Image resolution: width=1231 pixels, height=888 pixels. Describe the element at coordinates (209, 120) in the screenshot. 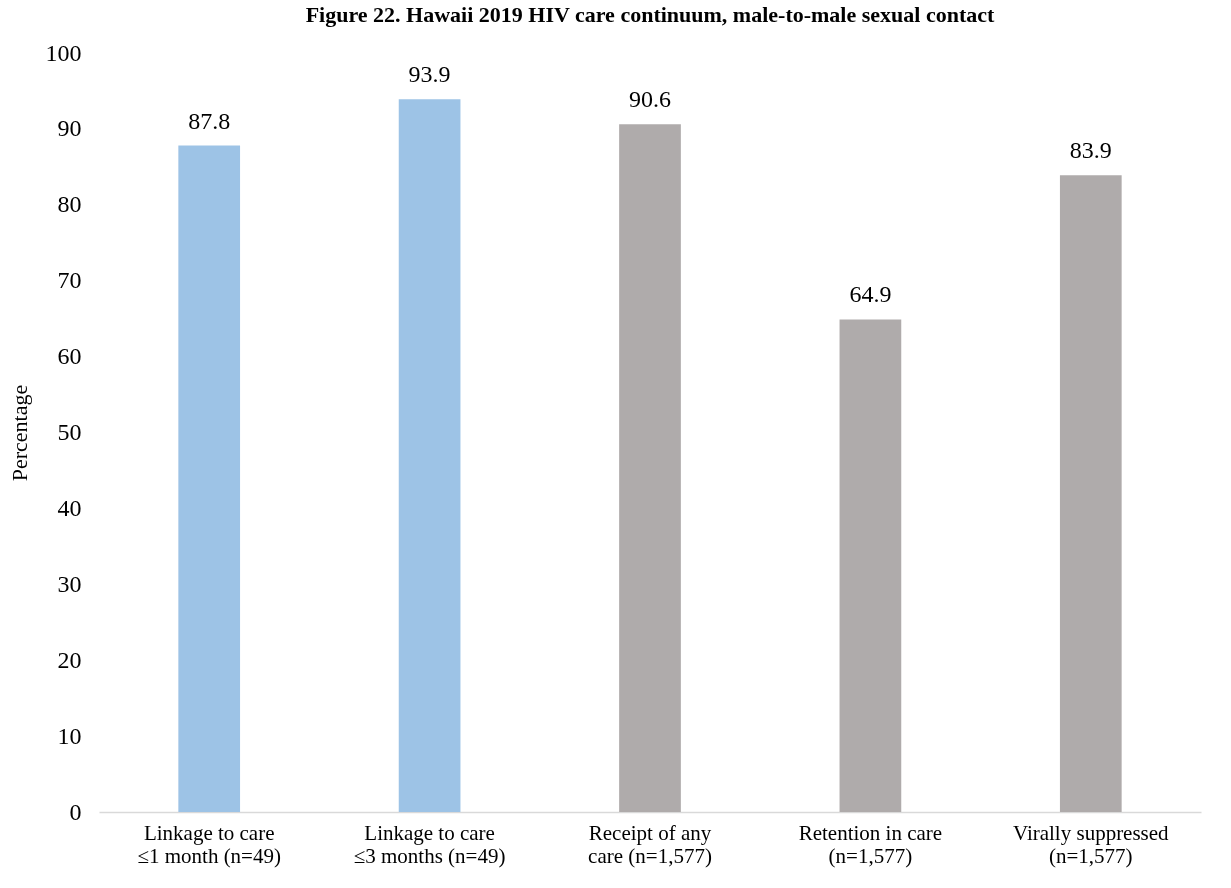

I see `data-label: 87.8` at that location.